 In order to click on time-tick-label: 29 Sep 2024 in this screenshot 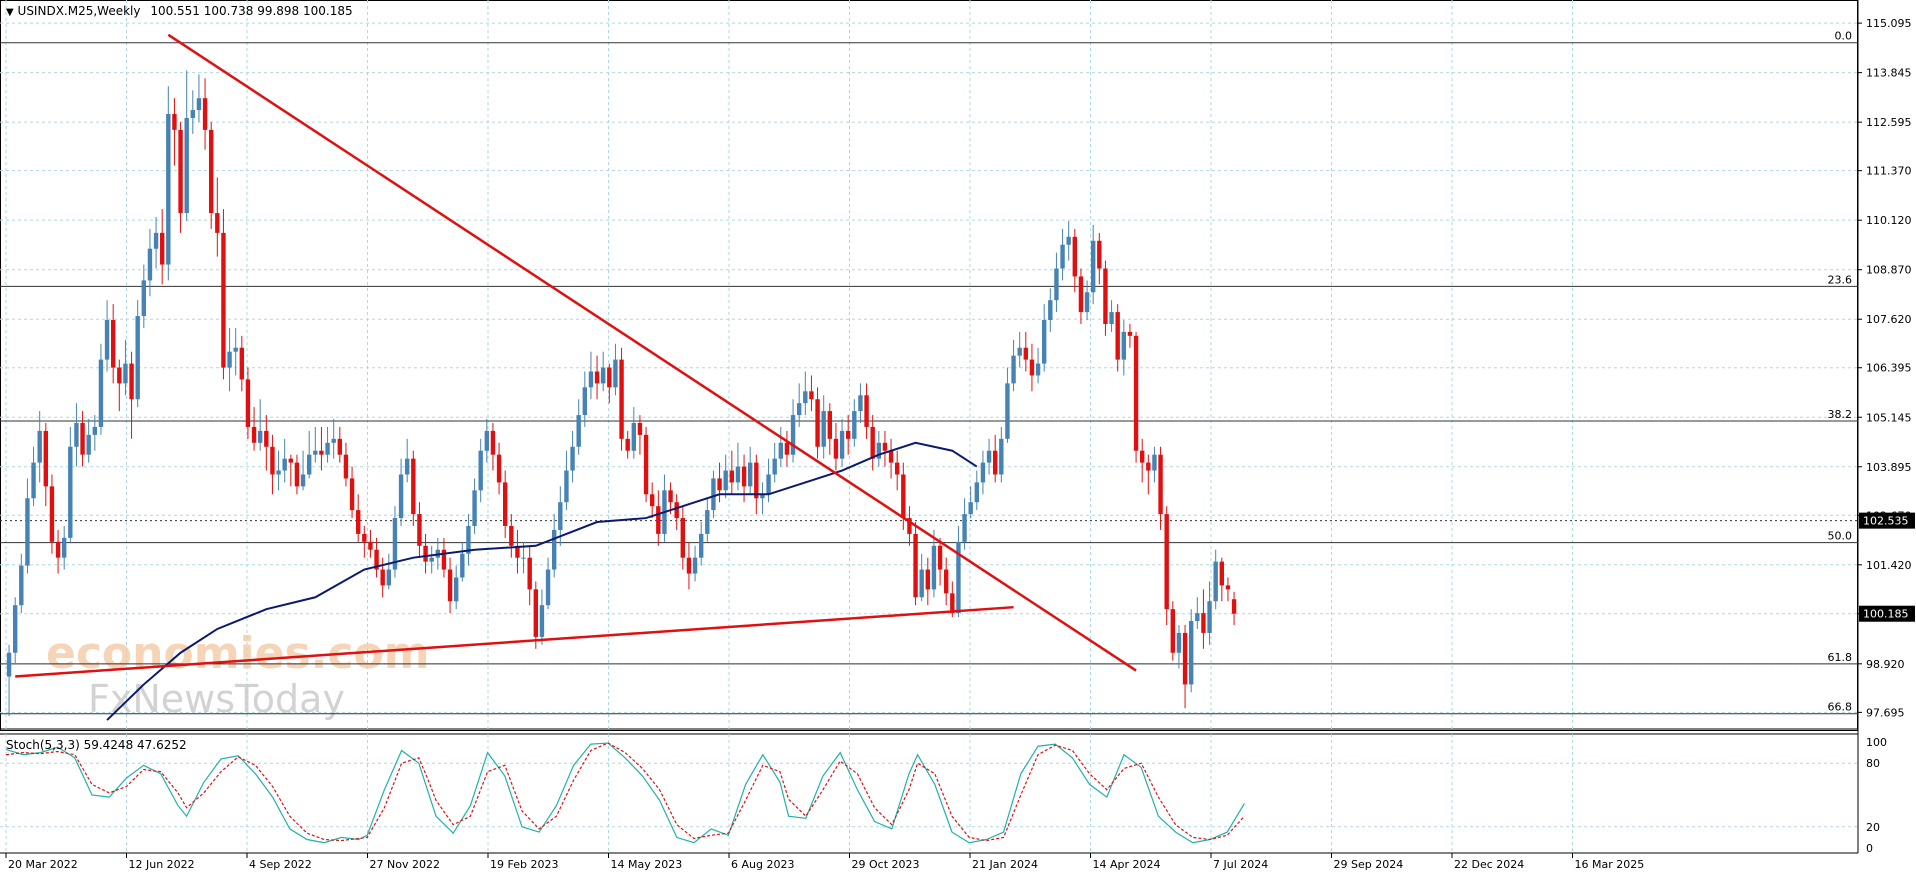, I will do `click(1369, 864)`.